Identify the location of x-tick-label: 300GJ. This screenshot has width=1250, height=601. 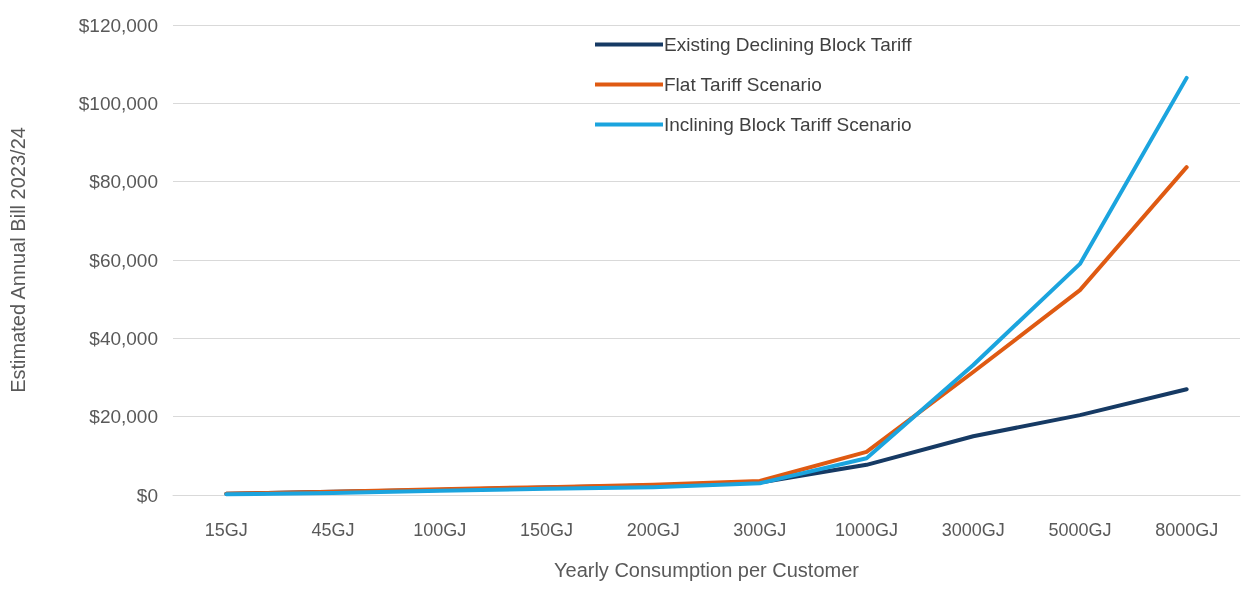
(760, 530).